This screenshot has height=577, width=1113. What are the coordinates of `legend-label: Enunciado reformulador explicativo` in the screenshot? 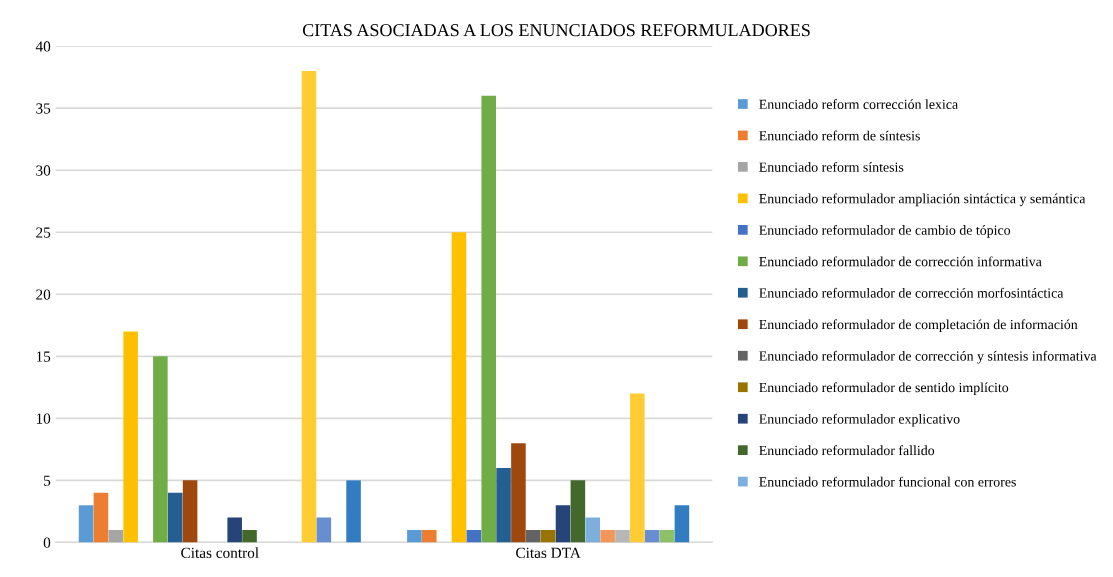 It's located at (859, 420).